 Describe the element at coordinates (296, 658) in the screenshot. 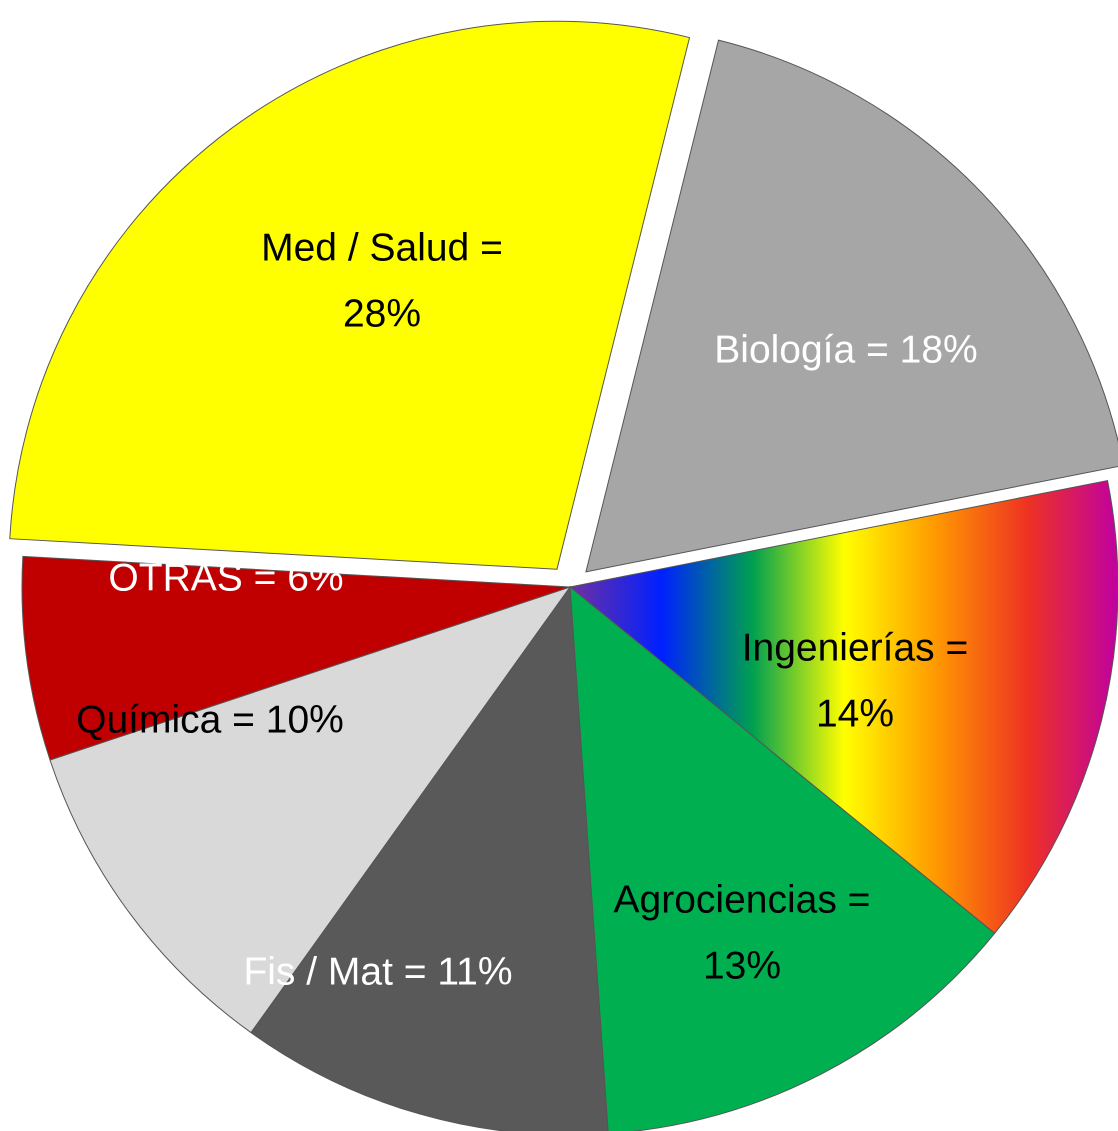

I see `pie-slice` at that location.